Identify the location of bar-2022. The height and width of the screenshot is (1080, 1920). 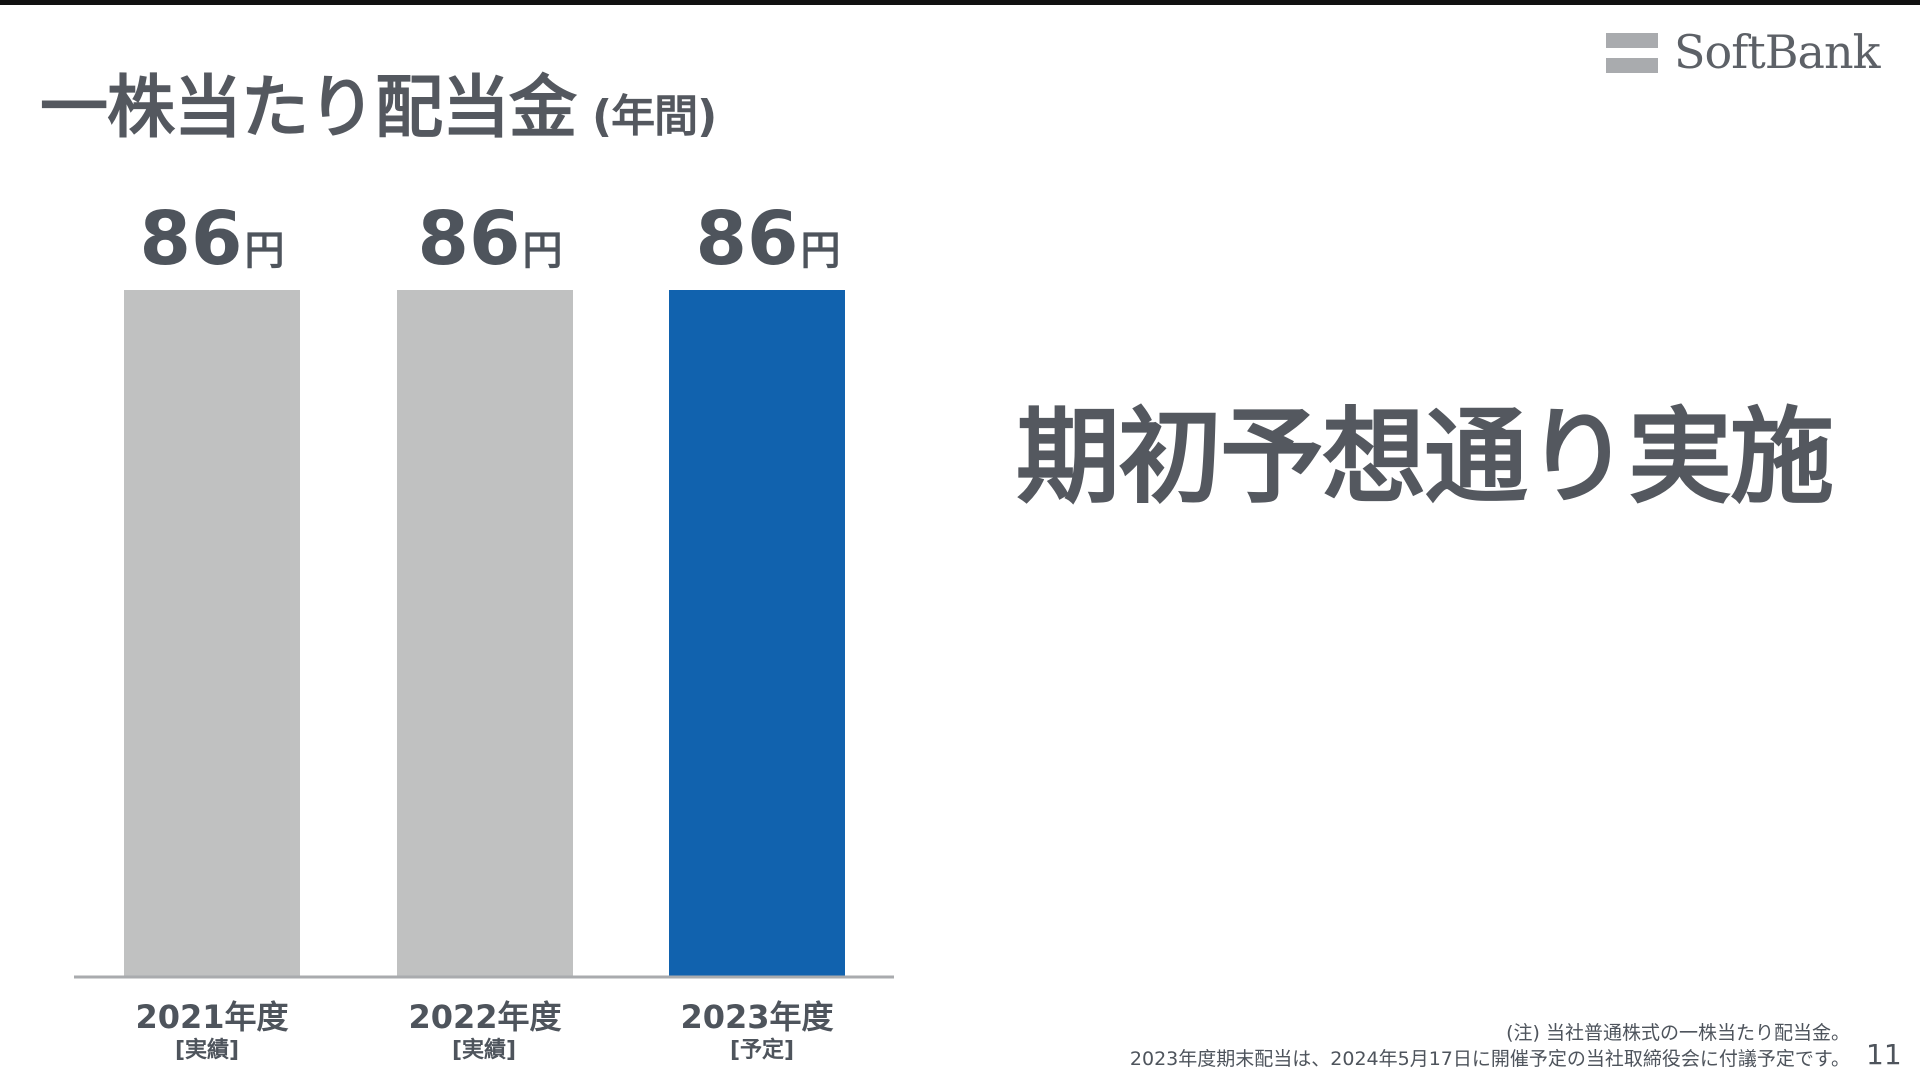
(485, 633).